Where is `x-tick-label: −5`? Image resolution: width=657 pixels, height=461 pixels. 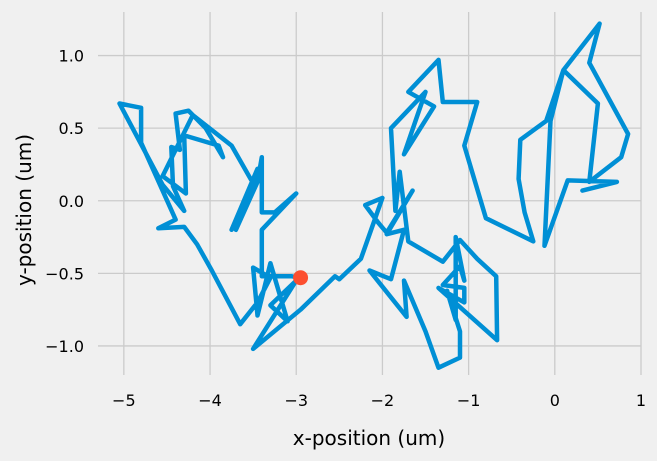
x-tick-label: −5 is located at coordinates (124, 400).